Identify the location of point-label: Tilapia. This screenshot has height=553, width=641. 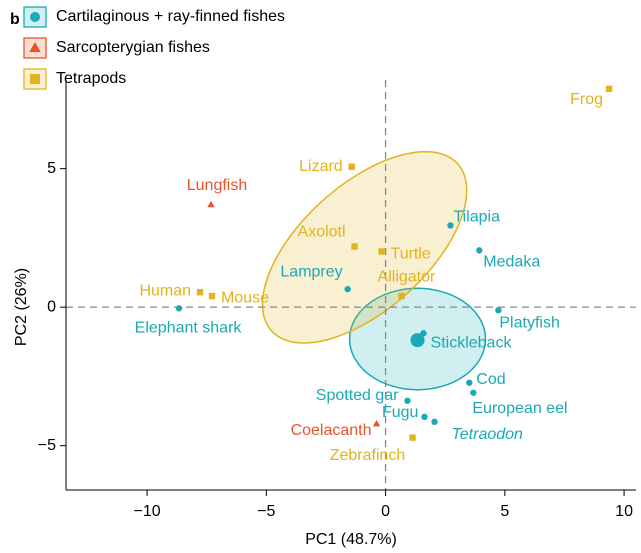
(476, 217).